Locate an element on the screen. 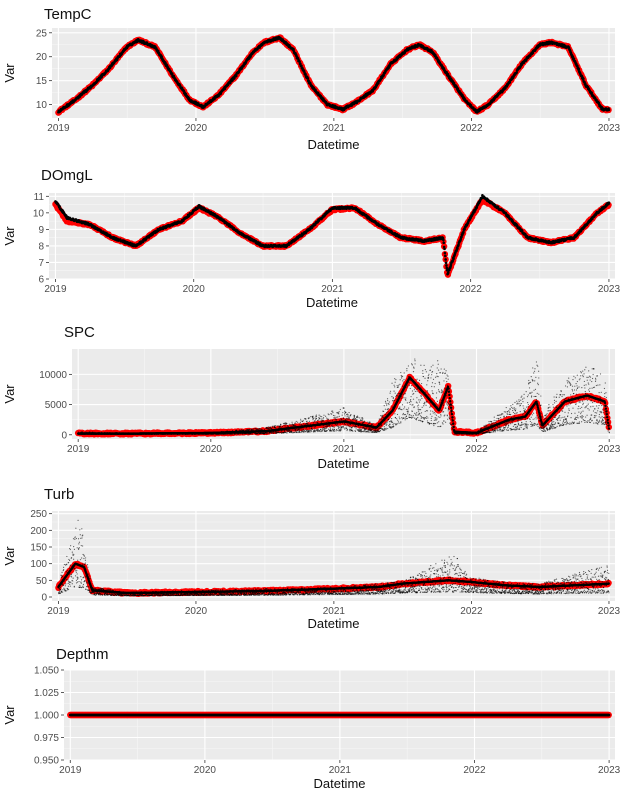 The image size is (625, 800). panel-title: DOmgL is located at coordinates (67, 175).